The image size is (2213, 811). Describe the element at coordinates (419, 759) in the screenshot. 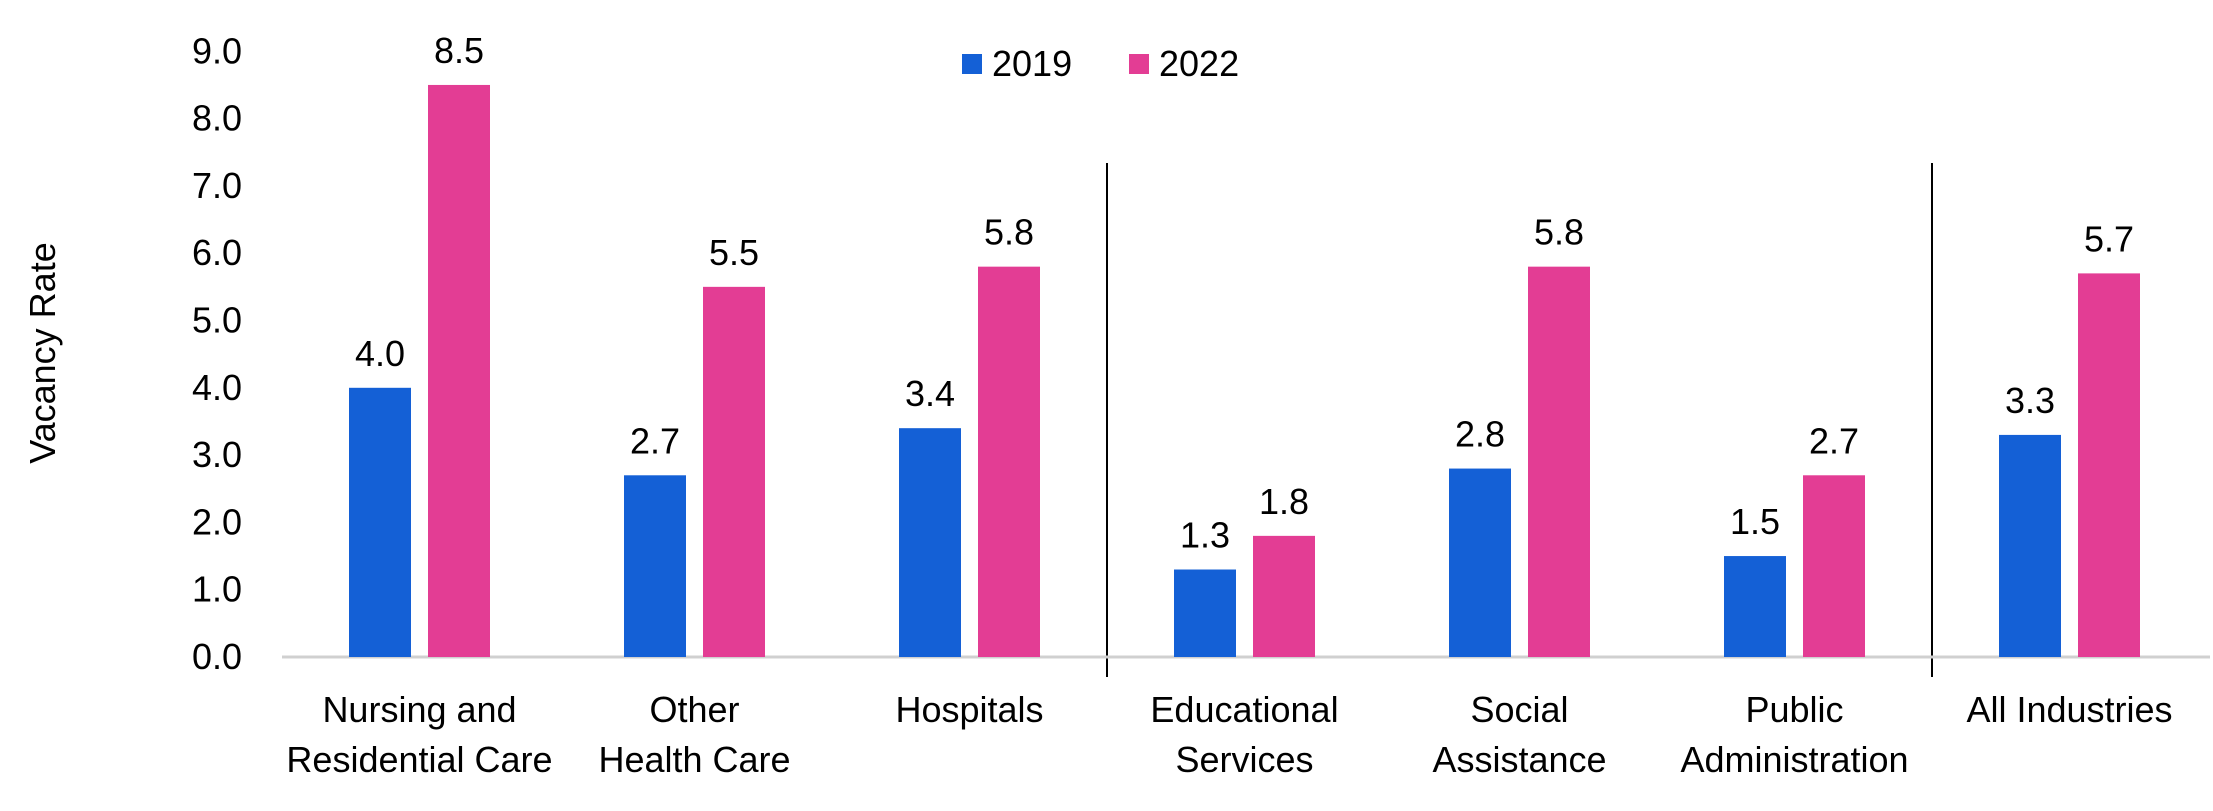

I see `x-category-label-line: Residential Care` at that location.